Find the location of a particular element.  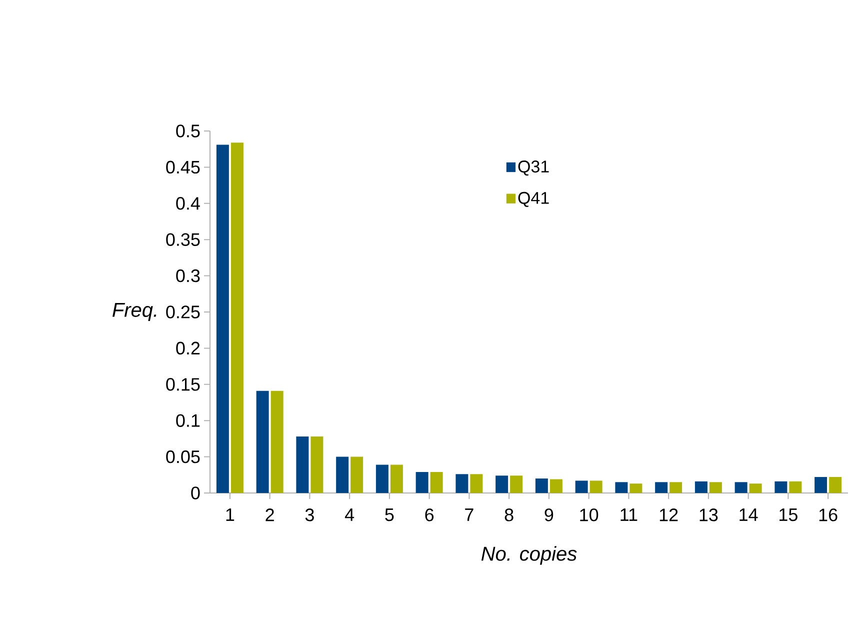

x-tick-label: 5 is located at coordinates (389, 515).